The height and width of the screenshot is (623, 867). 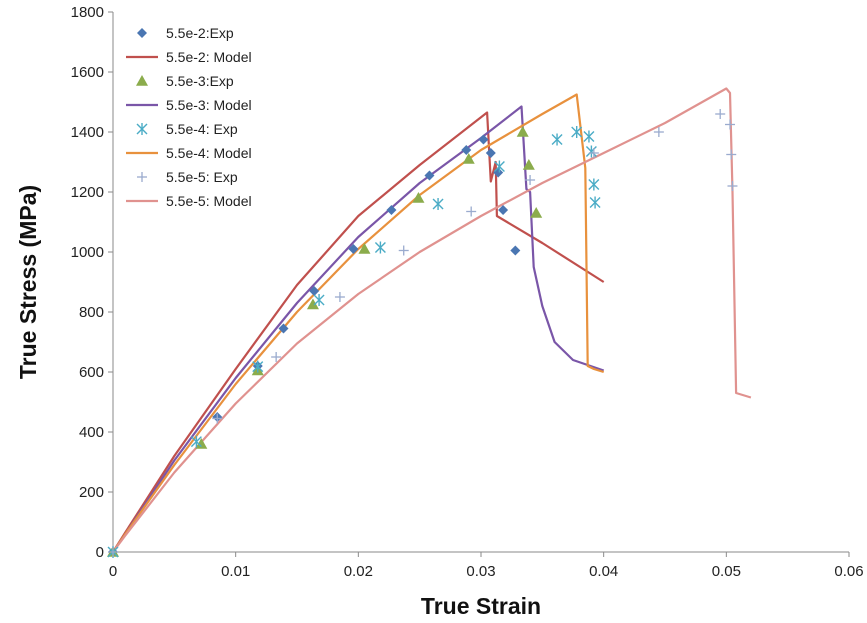 I want to click on legend-entry: 5.5e-5: Model, so click(x=189, y=201).